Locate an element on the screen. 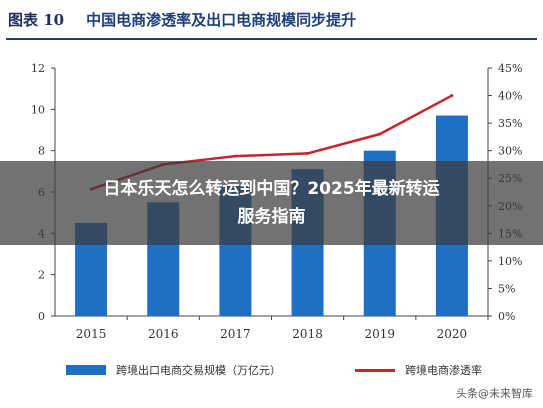 This screenshot has width=543, height=408. y-right-tick-label: 35% is located at coordinates (510, 123).